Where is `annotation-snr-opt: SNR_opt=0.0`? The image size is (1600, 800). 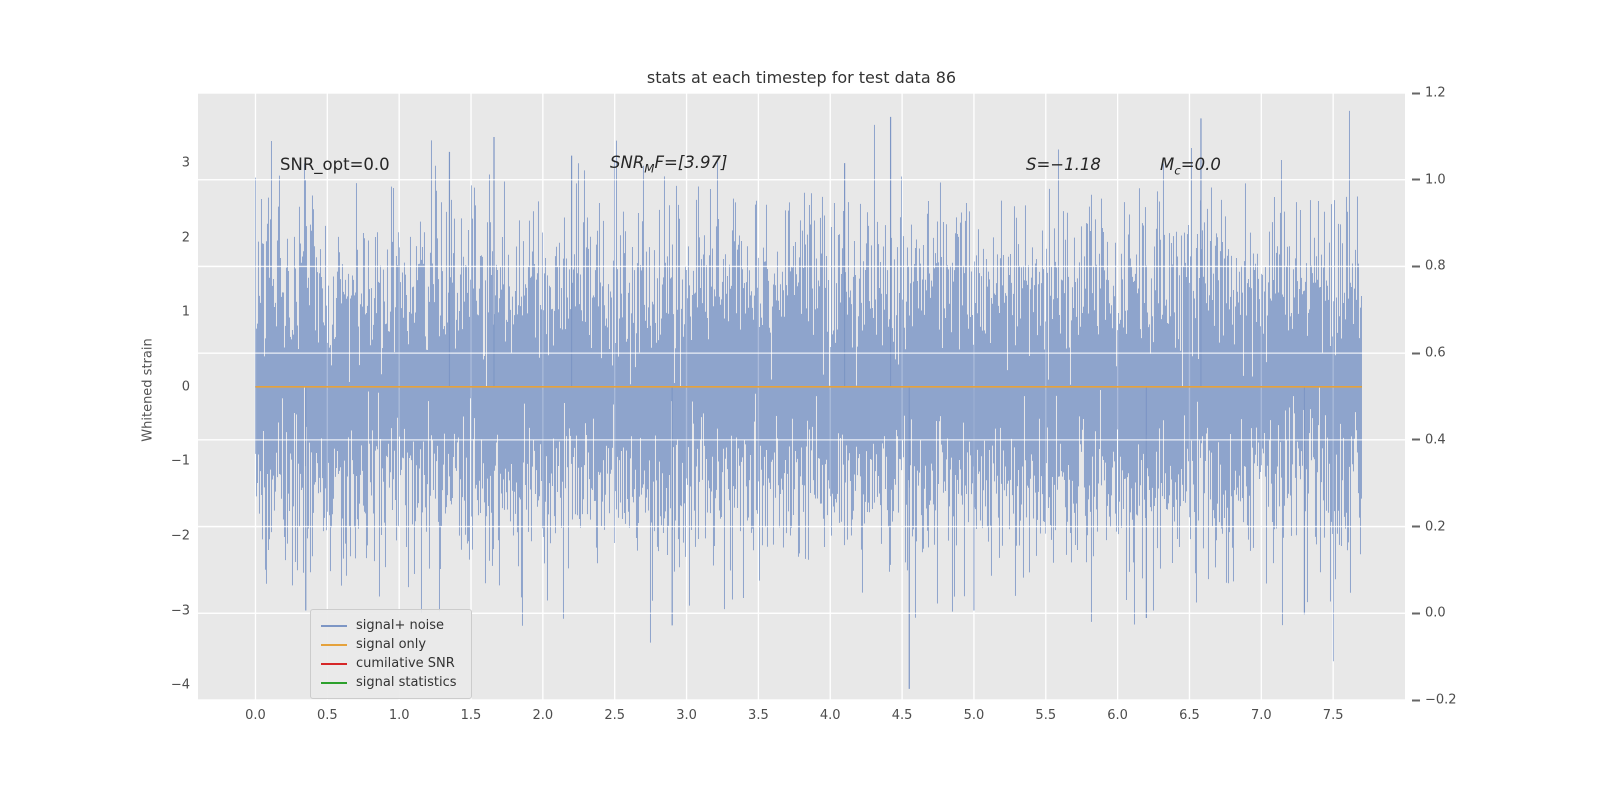 annotation-snr-opt: SNR_opt=0.0 is located at coordinates (335, 164).